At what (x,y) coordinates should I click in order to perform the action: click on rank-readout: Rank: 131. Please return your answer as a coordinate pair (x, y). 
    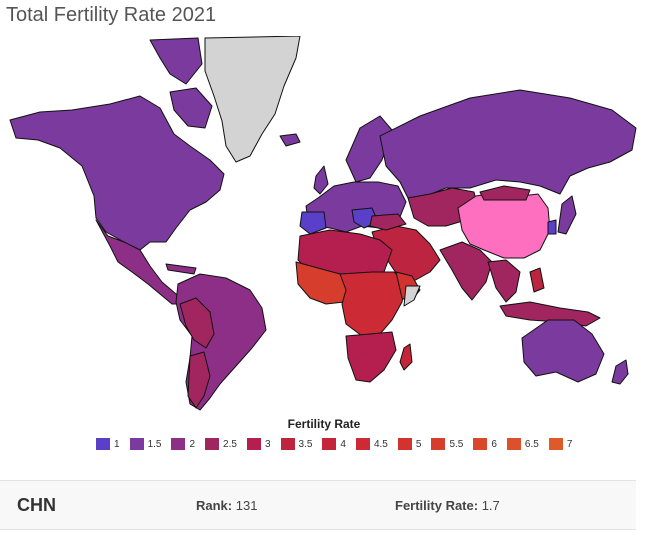
    Looking at the image, I should click on (226, 505).